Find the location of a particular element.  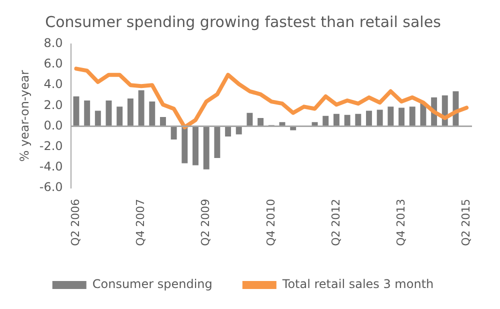

x-tick-label: Q4 2010 is located at coordinates (271, 222).